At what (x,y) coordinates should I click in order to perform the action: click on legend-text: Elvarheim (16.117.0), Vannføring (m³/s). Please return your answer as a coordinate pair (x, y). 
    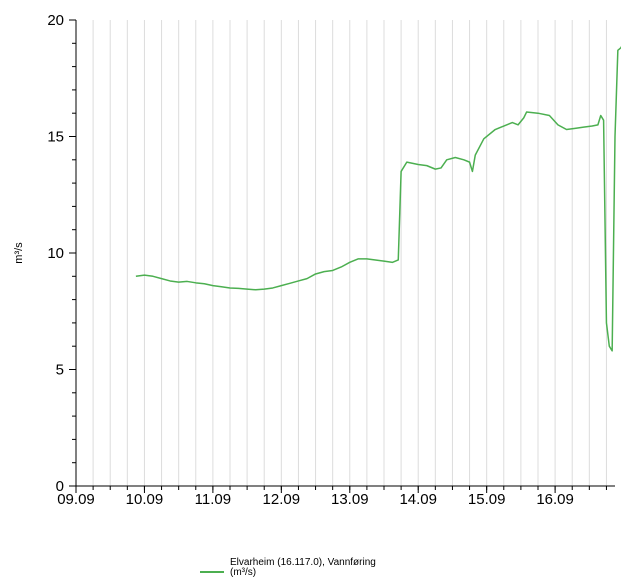
    Looking at the image, I should click on (303, 568).